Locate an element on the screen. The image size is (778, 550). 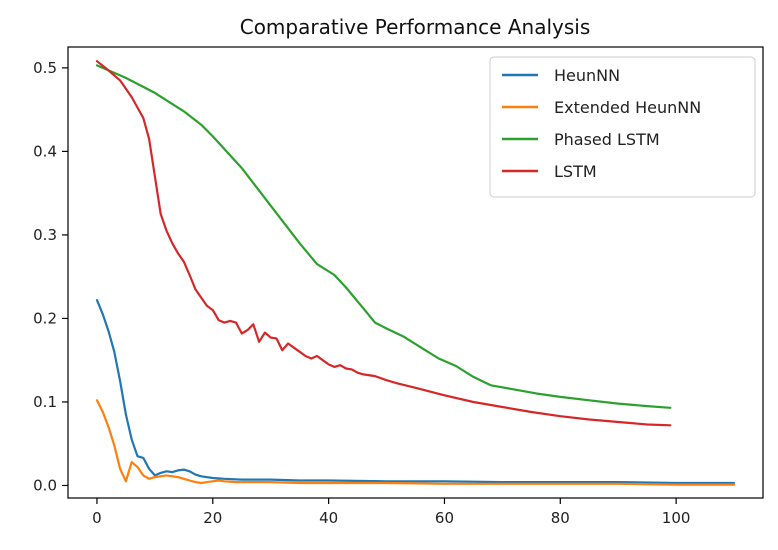
y-tick-label: 0.0 is located at coordinates (45, 485).